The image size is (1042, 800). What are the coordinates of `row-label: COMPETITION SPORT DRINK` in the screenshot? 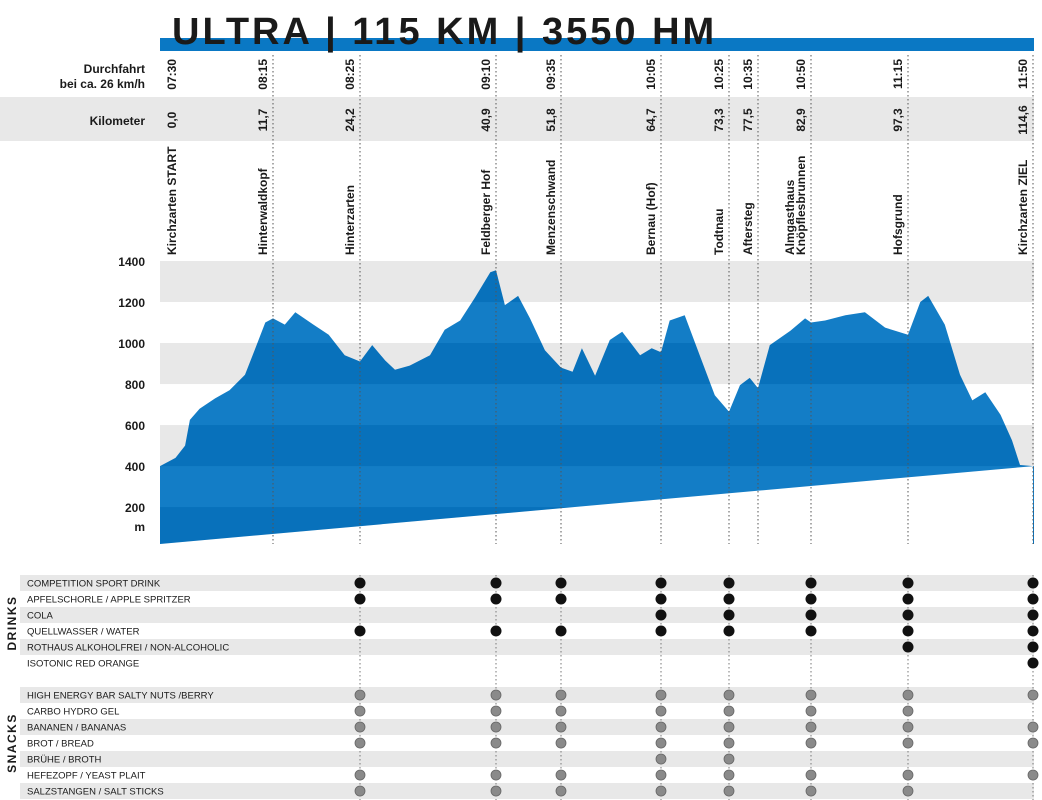 It's located at (94, 584).